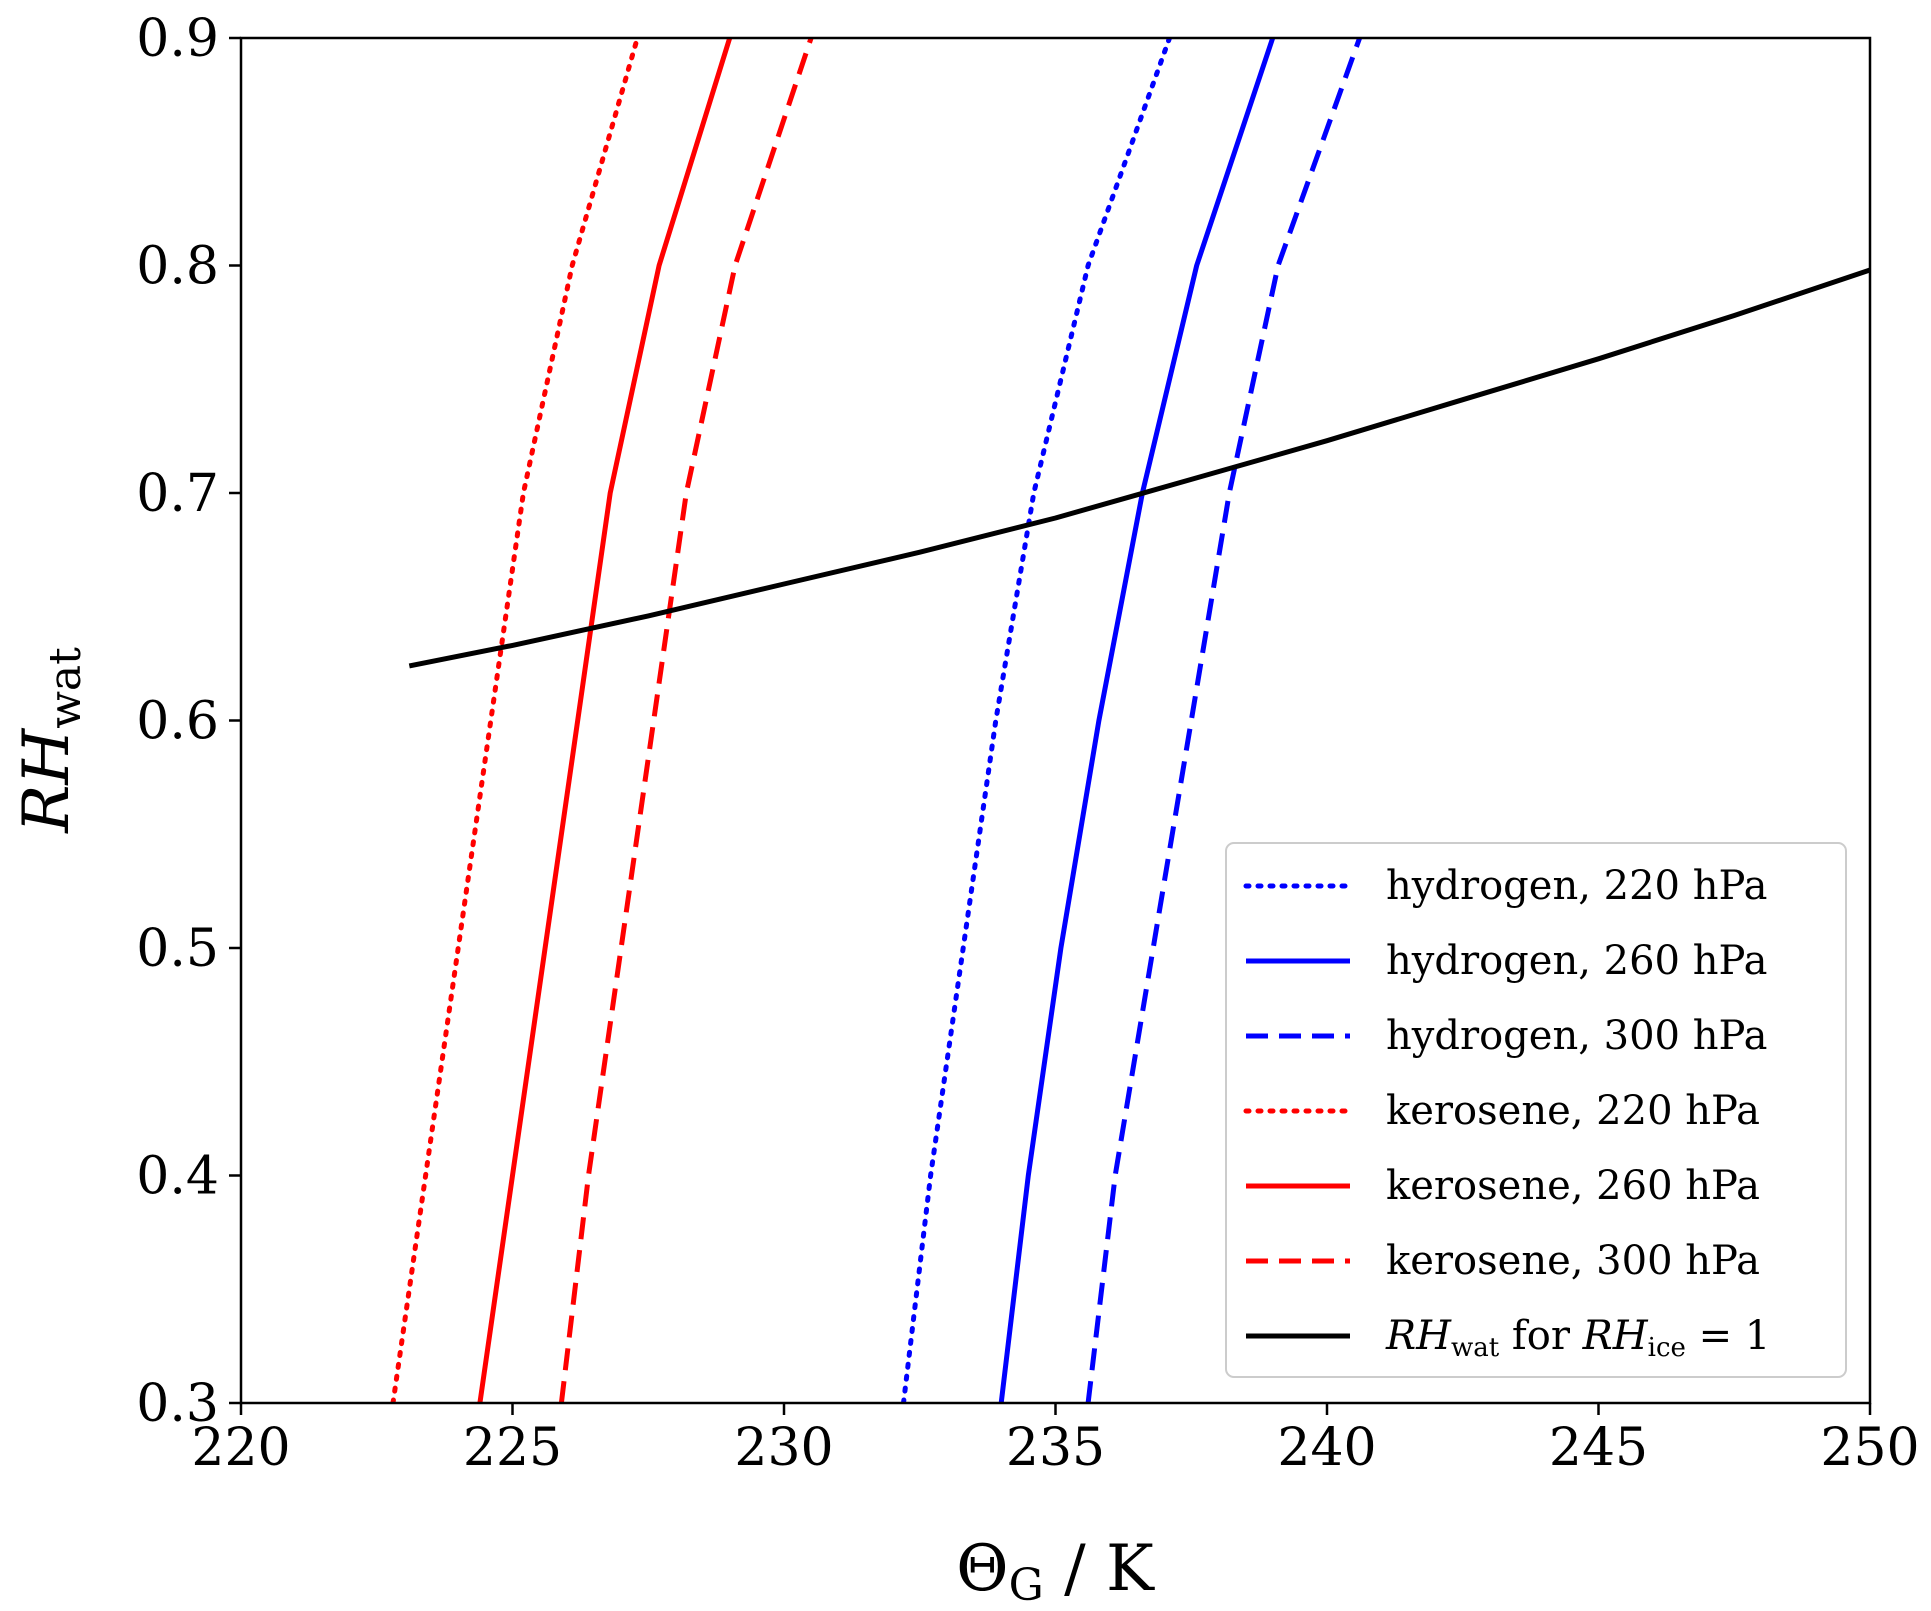 The width and height of the screenshot is (1931, 1611). I want to click on x-tick-label: 225, so click(512, 1448).